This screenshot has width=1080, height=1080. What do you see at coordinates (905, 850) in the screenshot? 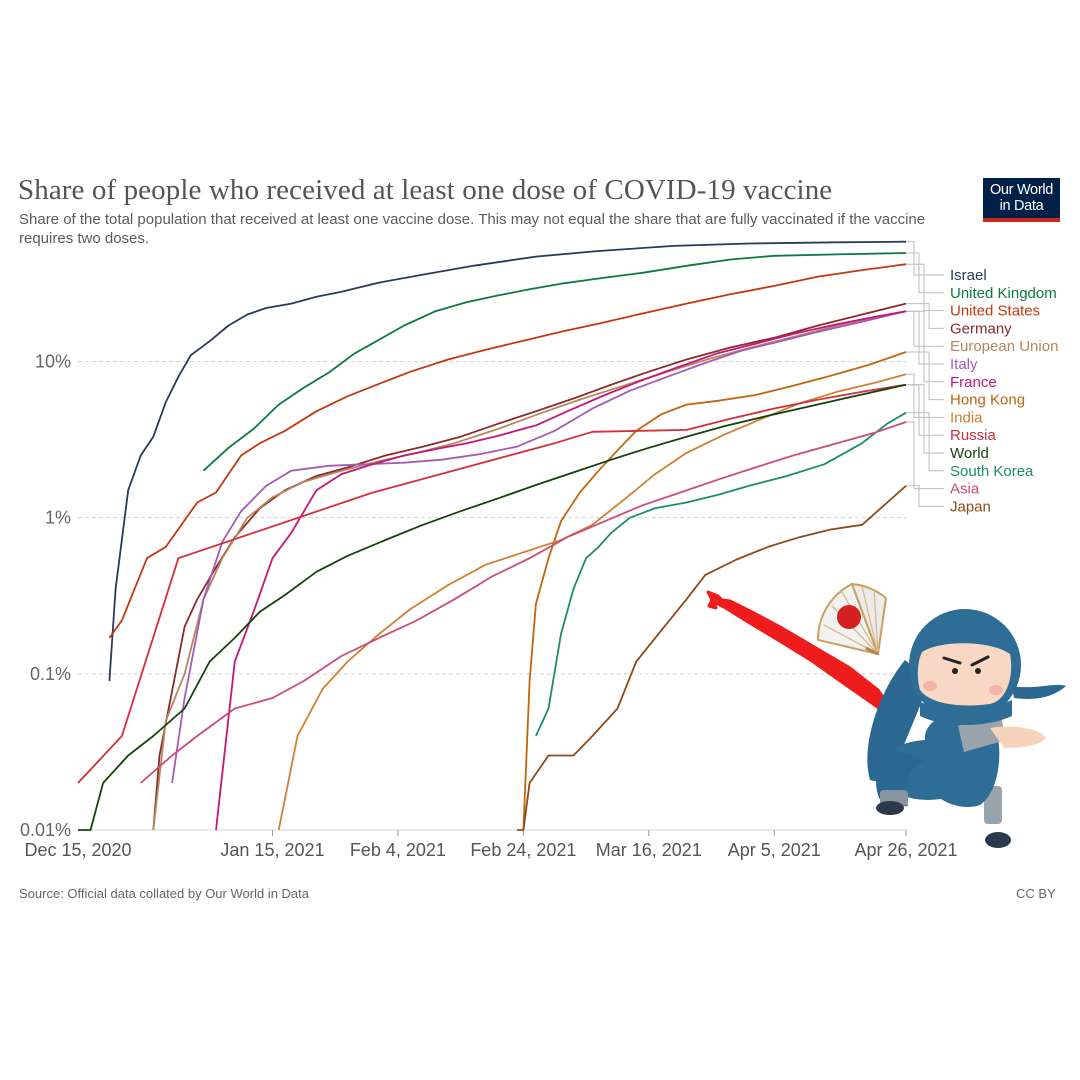
I see `x-tick-label: Apr 26, 2021` at bounding box center [905, 850].